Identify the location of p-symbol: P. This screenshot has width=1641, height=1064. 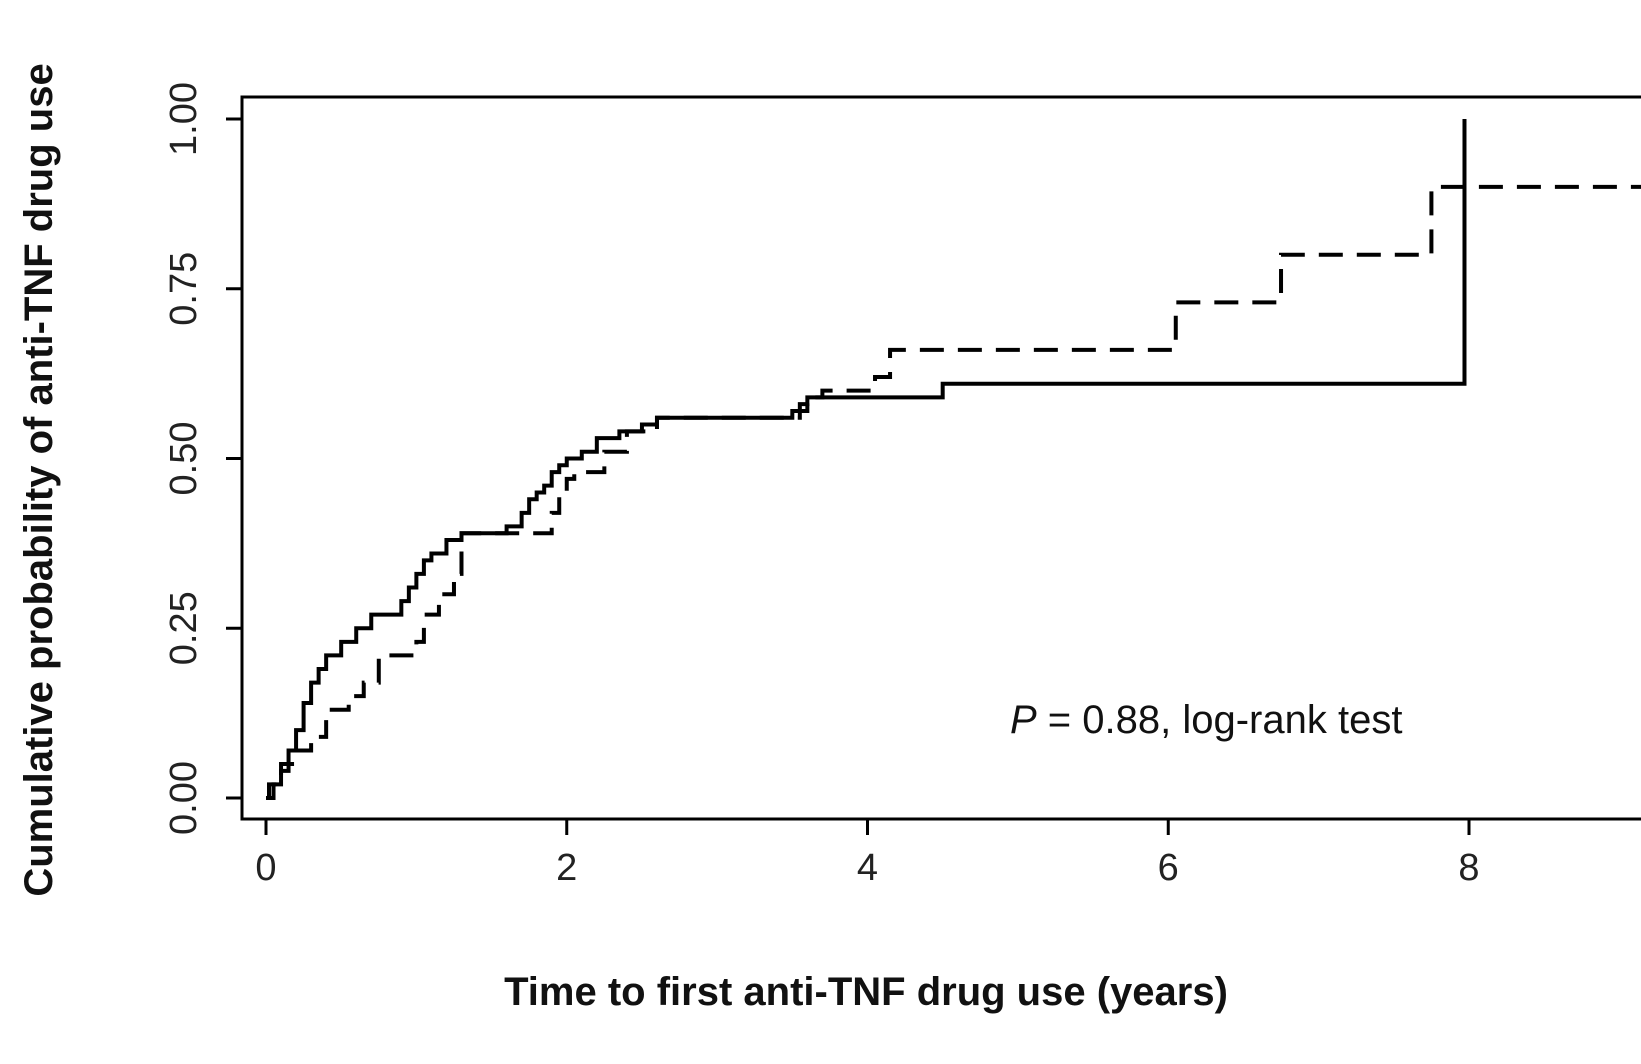
(1023, 720).